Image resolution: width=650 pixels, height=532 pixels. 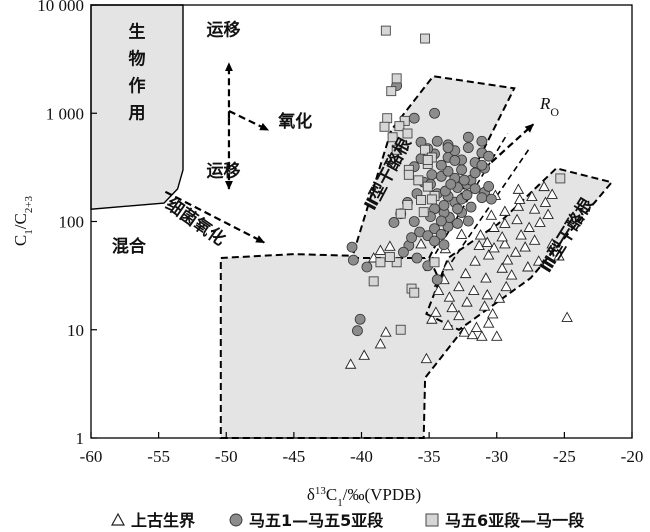 I want to click on legend: 上古生界 马五1—马五5亚段 马五6亚段—马一段, so click(x=347, y=520).